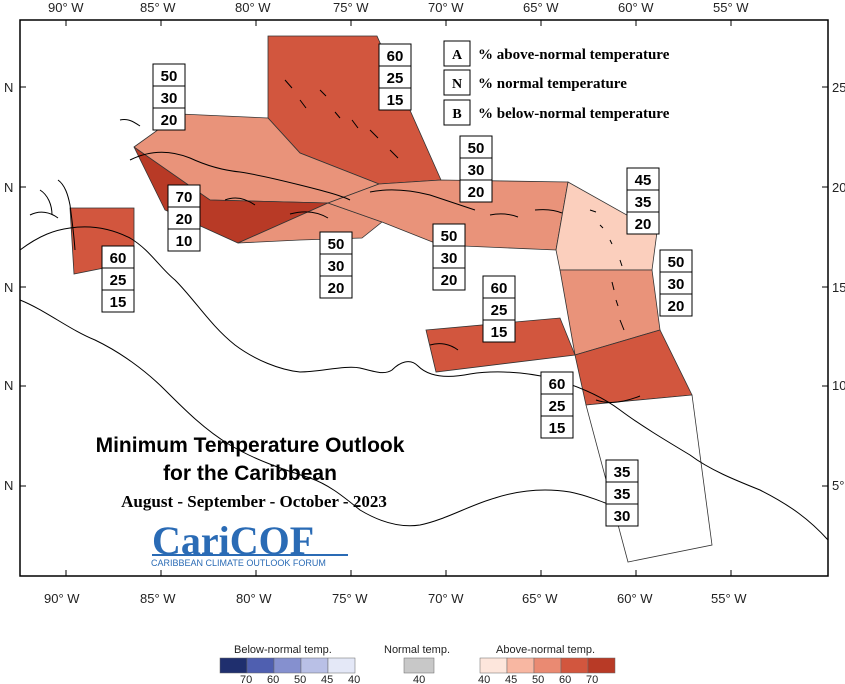 The width and height of the screenshot is (845, 684). I want to click on above-value: 35, so click(622, 472).